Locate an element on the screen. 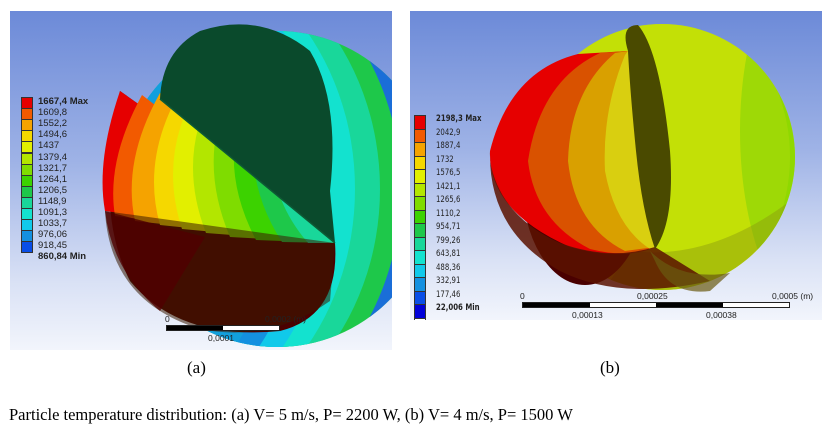 The height and width of the screenshot is (438, 831). legend-label: 1576,5 is located at coordinates (448, 173).